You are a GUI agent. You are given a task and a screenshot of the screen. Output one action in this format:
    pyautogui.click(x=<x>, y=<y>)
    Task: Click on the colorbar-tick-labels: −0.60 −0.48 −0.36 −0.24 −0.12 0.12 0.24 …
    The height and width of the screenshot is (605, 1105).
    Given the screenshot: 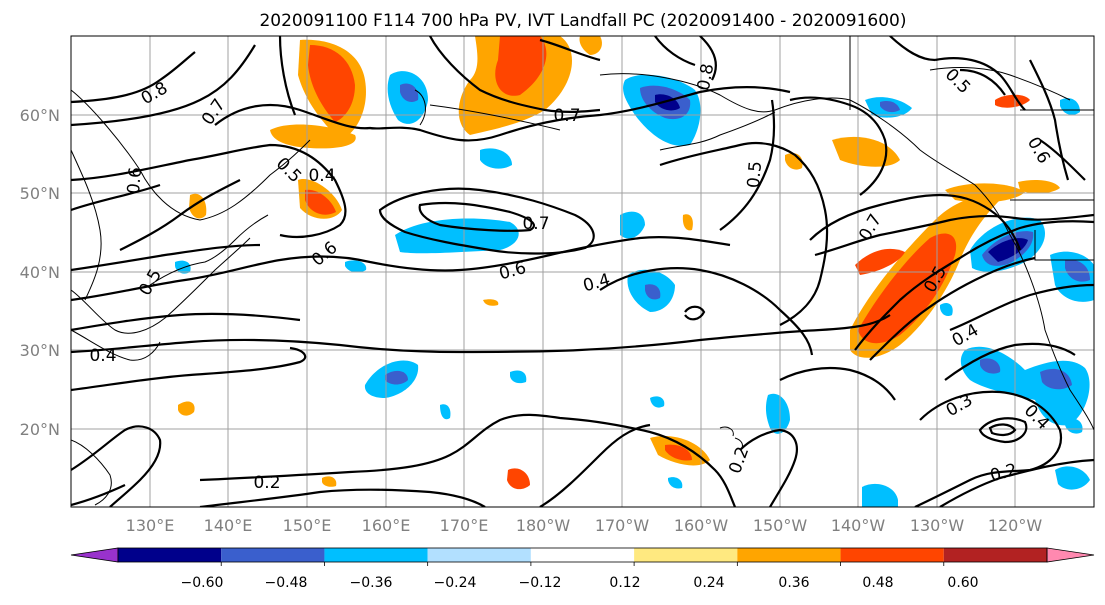 What is the action you would take?
    pyautogui.click(x=580, y=583)
    